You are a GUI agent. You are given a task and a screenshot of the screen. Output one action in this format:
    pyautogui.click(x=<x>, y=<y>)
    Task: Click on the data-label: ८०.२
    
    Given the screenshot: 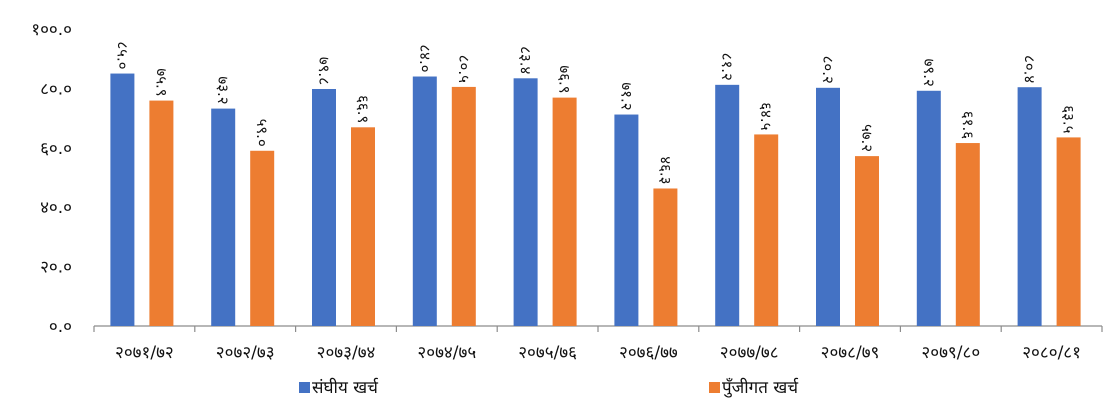 What is the action you would take?
    pyautogui.click(x=828, y=70)
    